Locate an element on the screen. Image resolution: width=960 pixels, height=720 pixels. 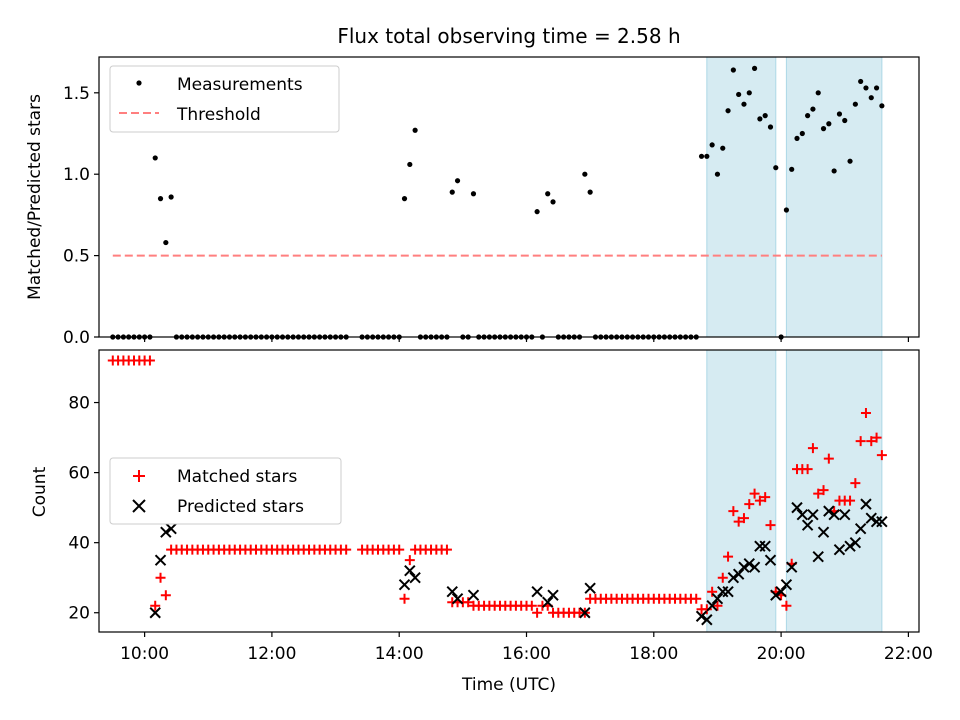
measurement-point-2015 is located at coordinates (797, 138).